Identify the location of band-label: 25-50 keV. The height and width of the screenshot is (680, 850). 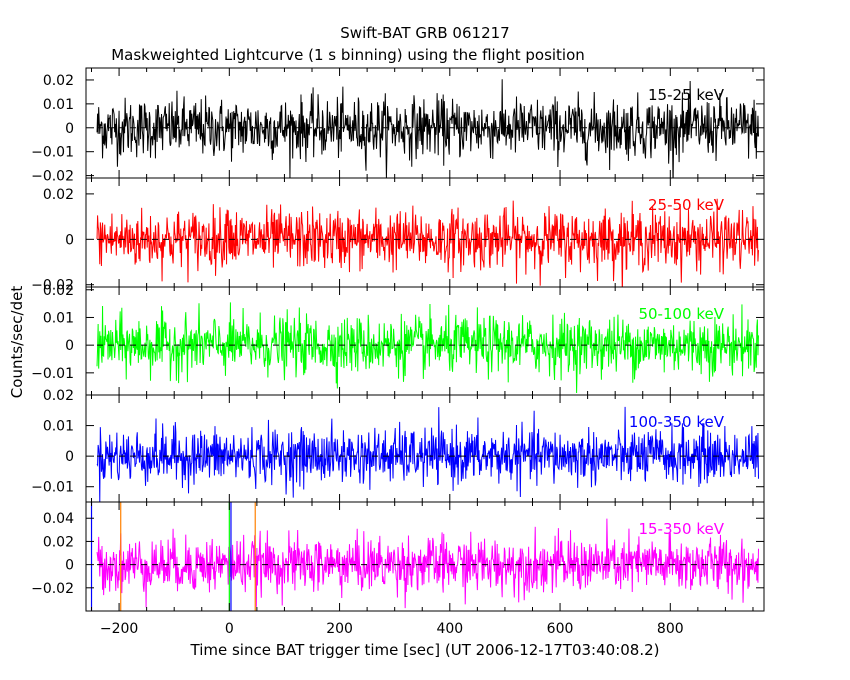
(686, 205).